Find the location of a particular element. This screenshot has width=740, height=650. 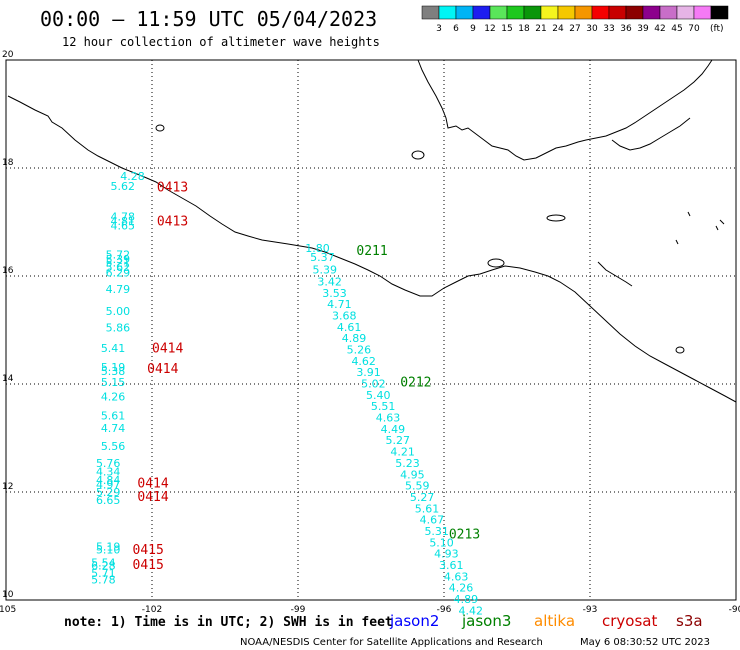

map-title: 00:00 – 11:59 UTC 05/04/2023 is located at coordinates (208, 19).